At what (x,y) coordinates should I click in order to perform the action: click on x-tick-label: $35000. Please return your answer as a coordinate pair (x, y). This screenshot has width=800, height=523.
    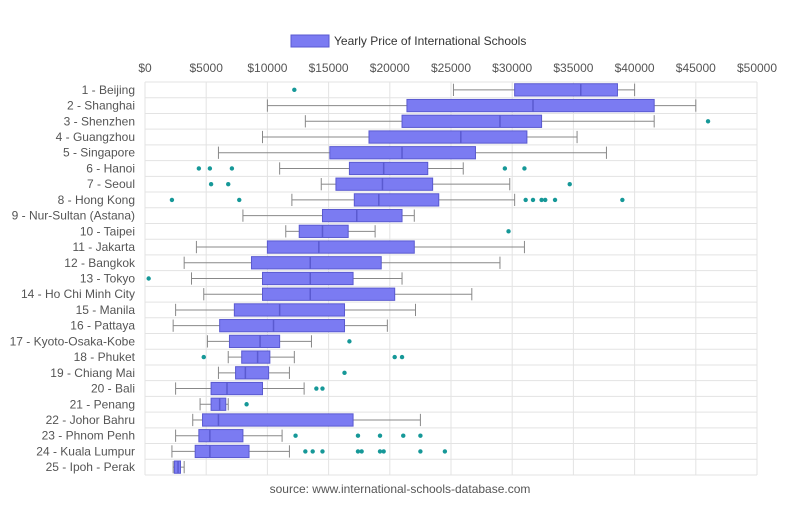
    Looking at the image, I should click on (573, 68).